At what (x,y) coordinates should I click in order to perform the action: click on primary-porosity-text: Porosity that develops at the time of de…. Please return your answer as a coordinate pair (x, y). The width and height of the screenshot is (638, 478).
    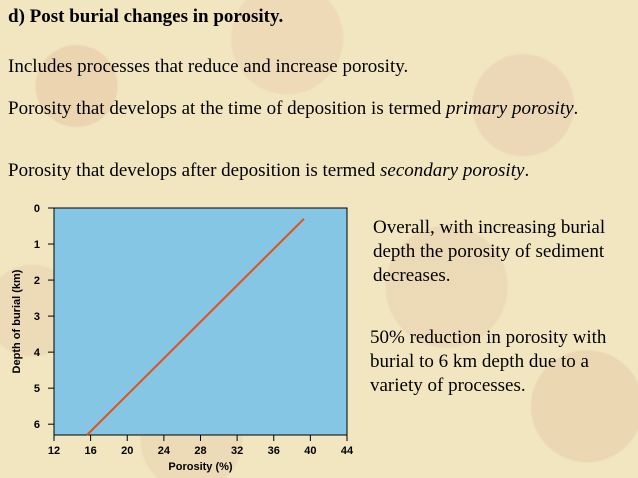
    Looking at the image, I should click on (308, 108).